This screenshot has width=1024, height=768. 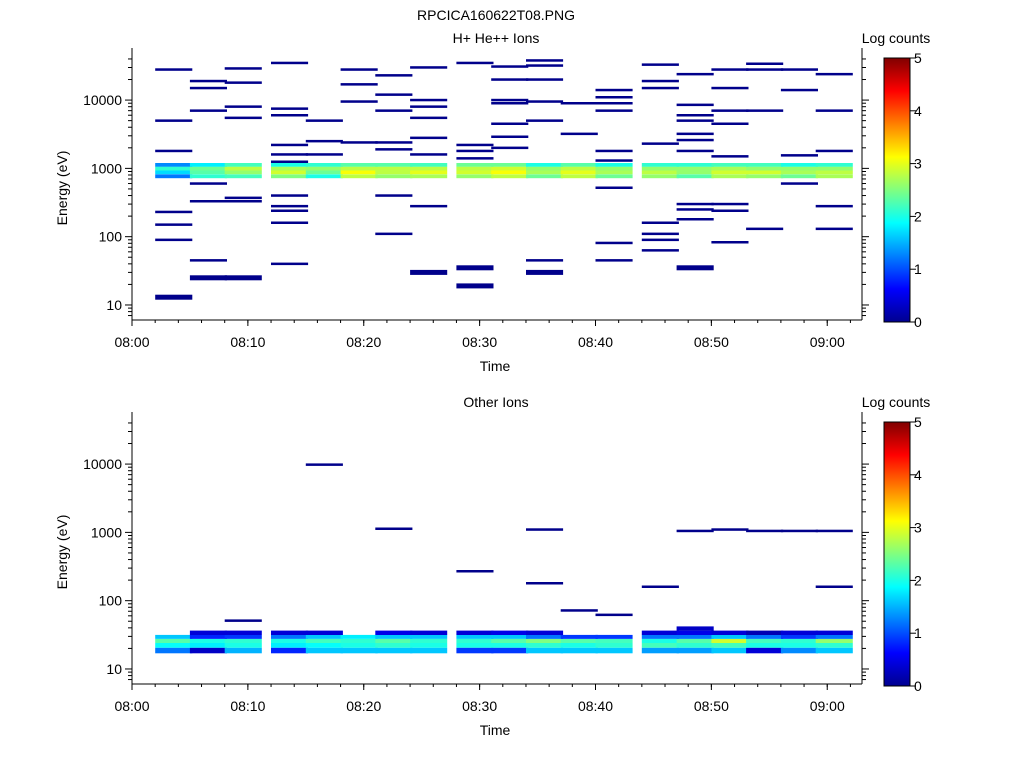 What do you see at coordinates (918, 580) in the screenshot?
I see `colorbar-tick-label: 2` at bounding box center [918, 580].